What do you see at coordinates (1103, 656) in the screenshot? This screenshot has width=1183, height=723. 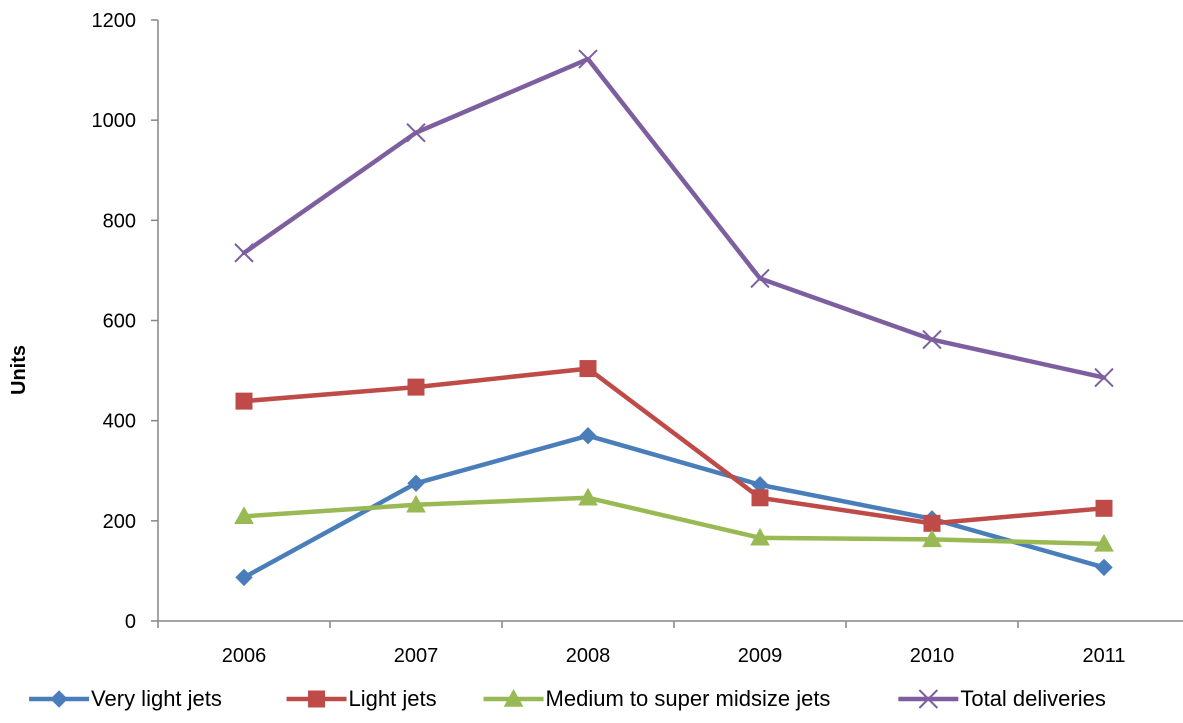 I see `x-tick-label: 2011` at bounding box center [1103, 656].